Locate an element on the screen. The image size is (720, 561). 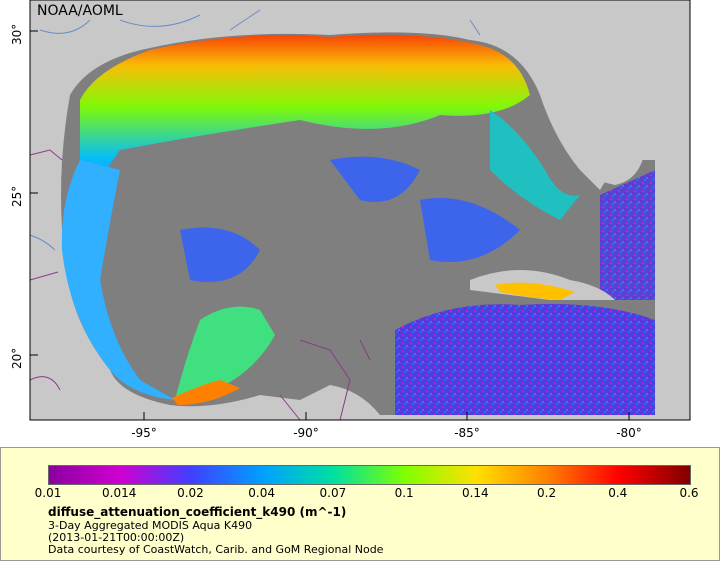
lon-tick-label: -90° is located at coordinates (306, 433).